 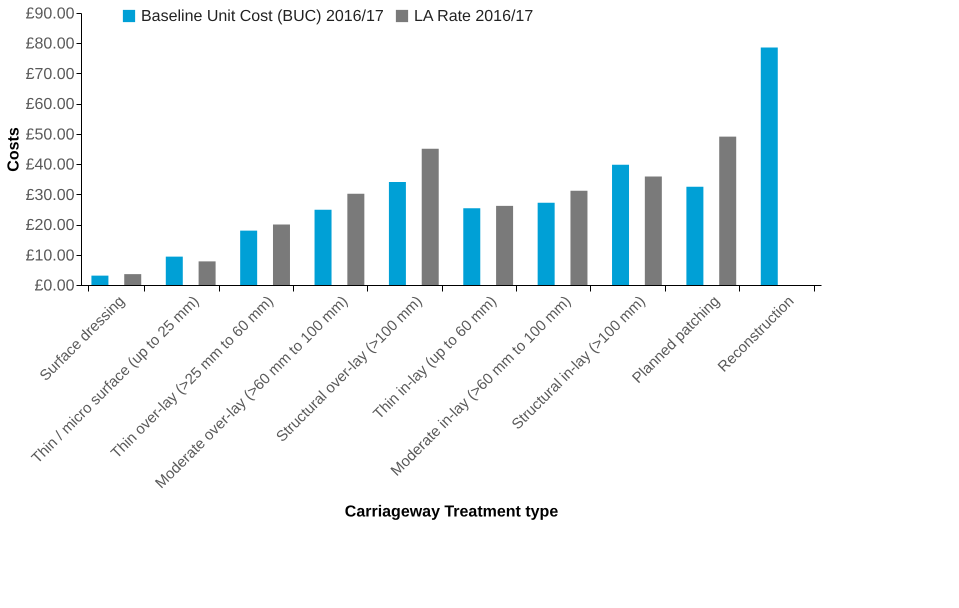 What do you see at coordinates (50, 165) in the screenshot?
I see `y-tick-label: £40.00` at bounding box center [50, 165].